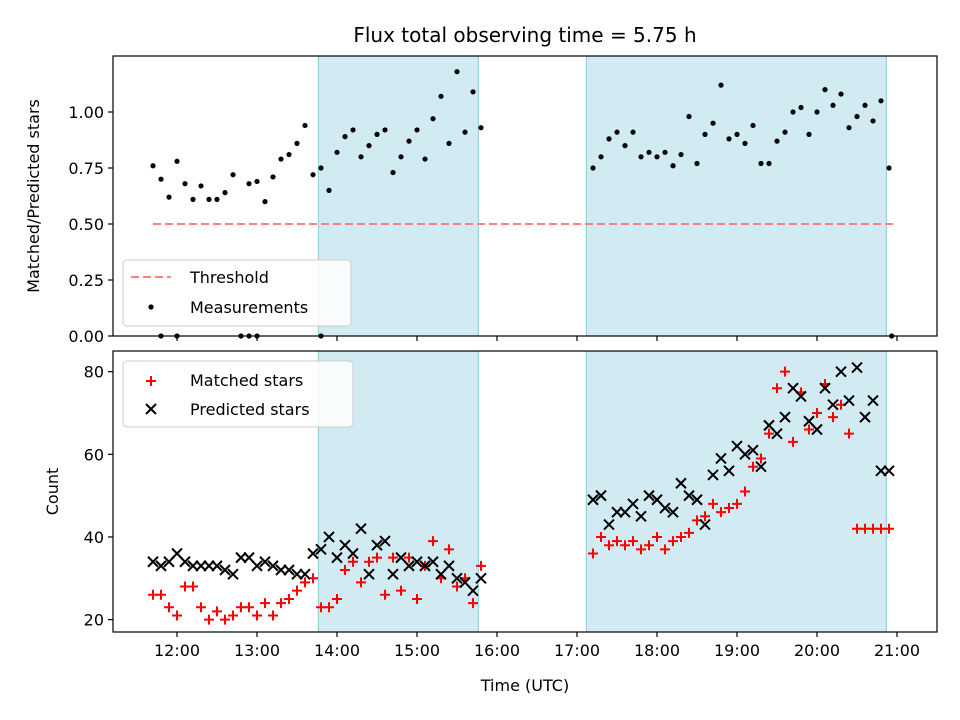 This screenshot has width=960, height=720. Describe the element at coordinates (417, 650) in the screenshot. I see `x-tick-label: 15:00` at that location.